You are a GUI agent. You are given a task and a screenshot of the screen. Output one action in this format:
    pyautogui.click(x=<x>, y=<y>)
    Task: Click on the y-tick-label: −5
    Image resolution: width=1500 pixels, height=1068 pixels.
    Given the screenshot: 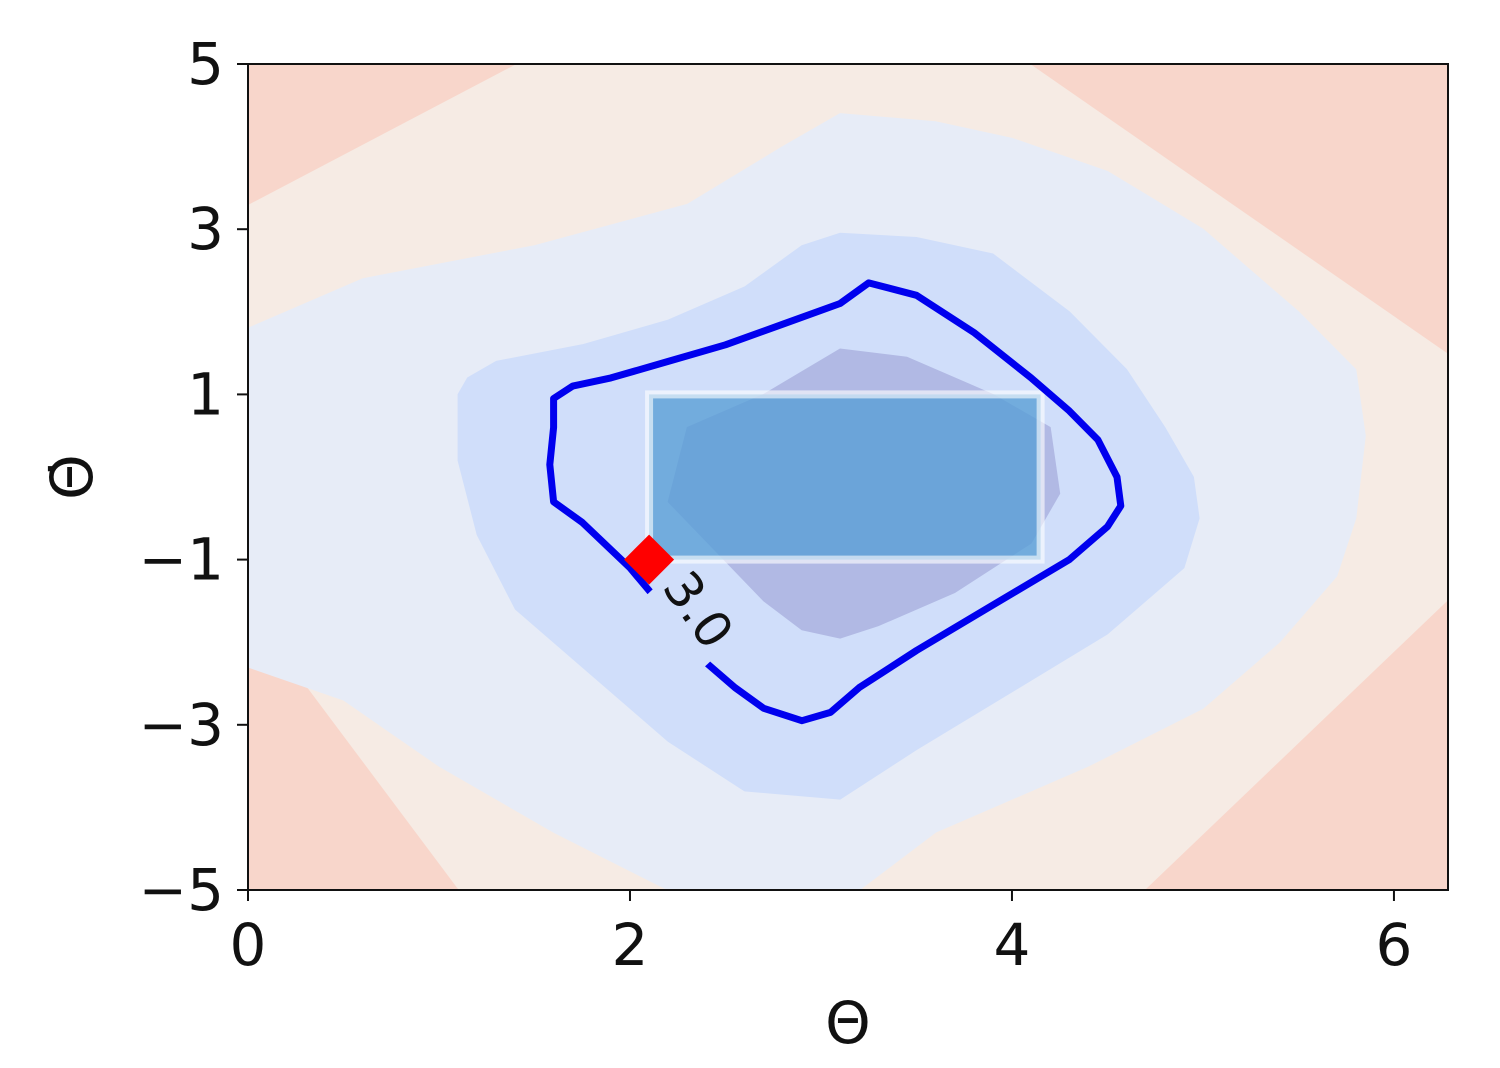 What is the action you would take?
    pyautogui.click(x=182, y=890)
    